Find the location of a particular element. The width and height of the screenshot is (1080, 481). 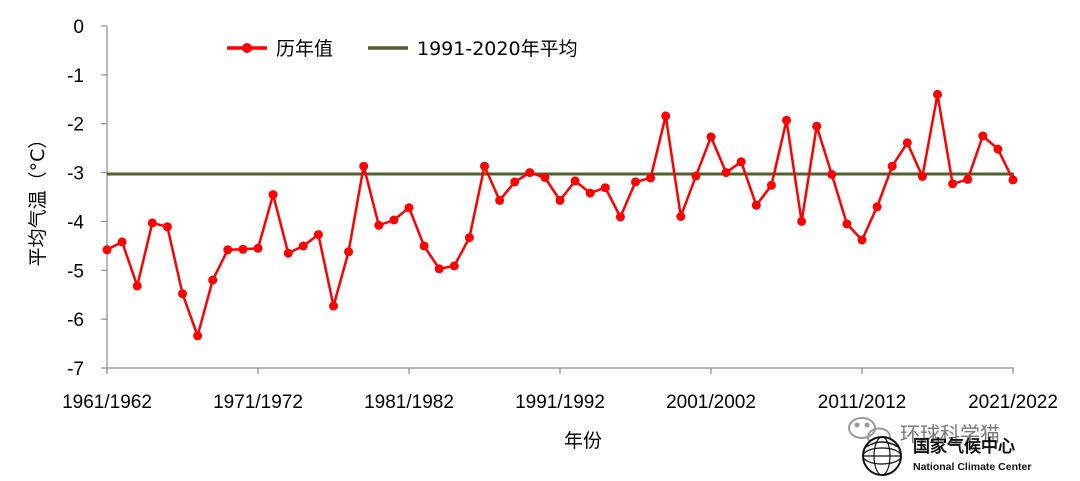

x-axis-title: 年份 is located at coordinates (583, 441).